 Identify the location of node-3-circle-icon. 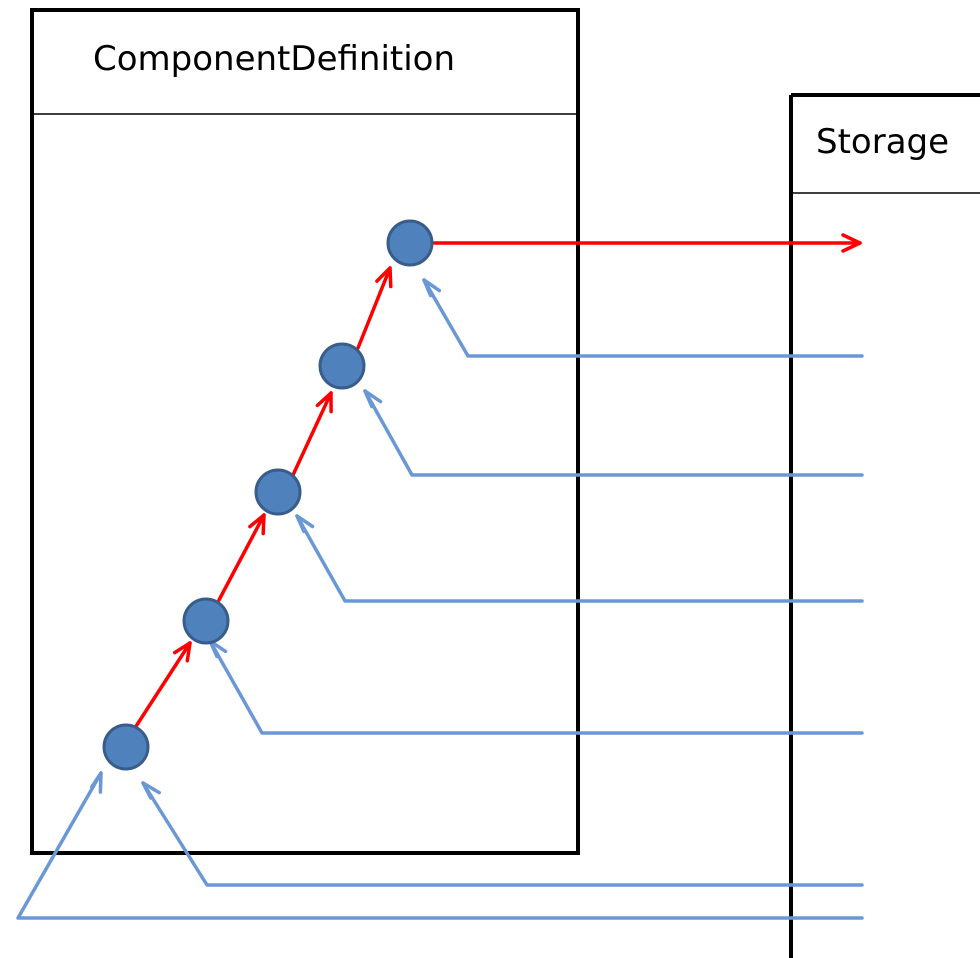
(278, 492).